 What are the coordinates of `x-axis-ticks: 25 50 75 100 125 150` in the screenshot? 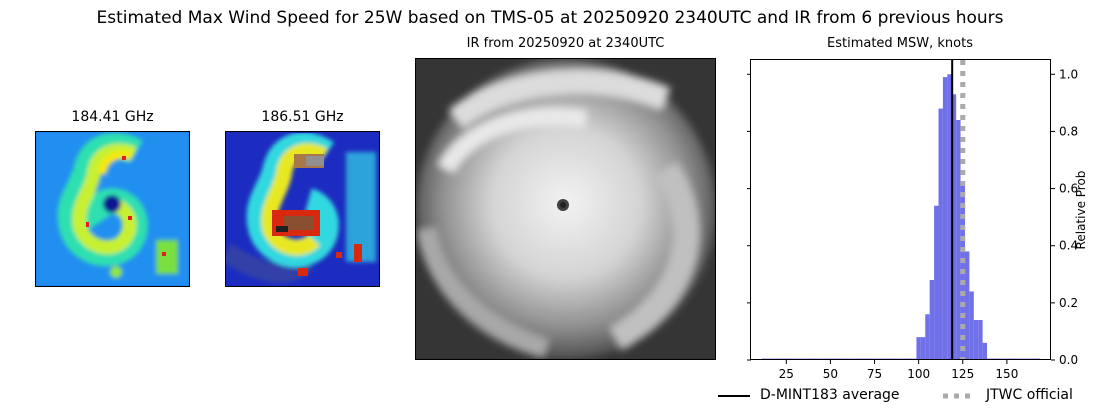 It's located at (898, 370).